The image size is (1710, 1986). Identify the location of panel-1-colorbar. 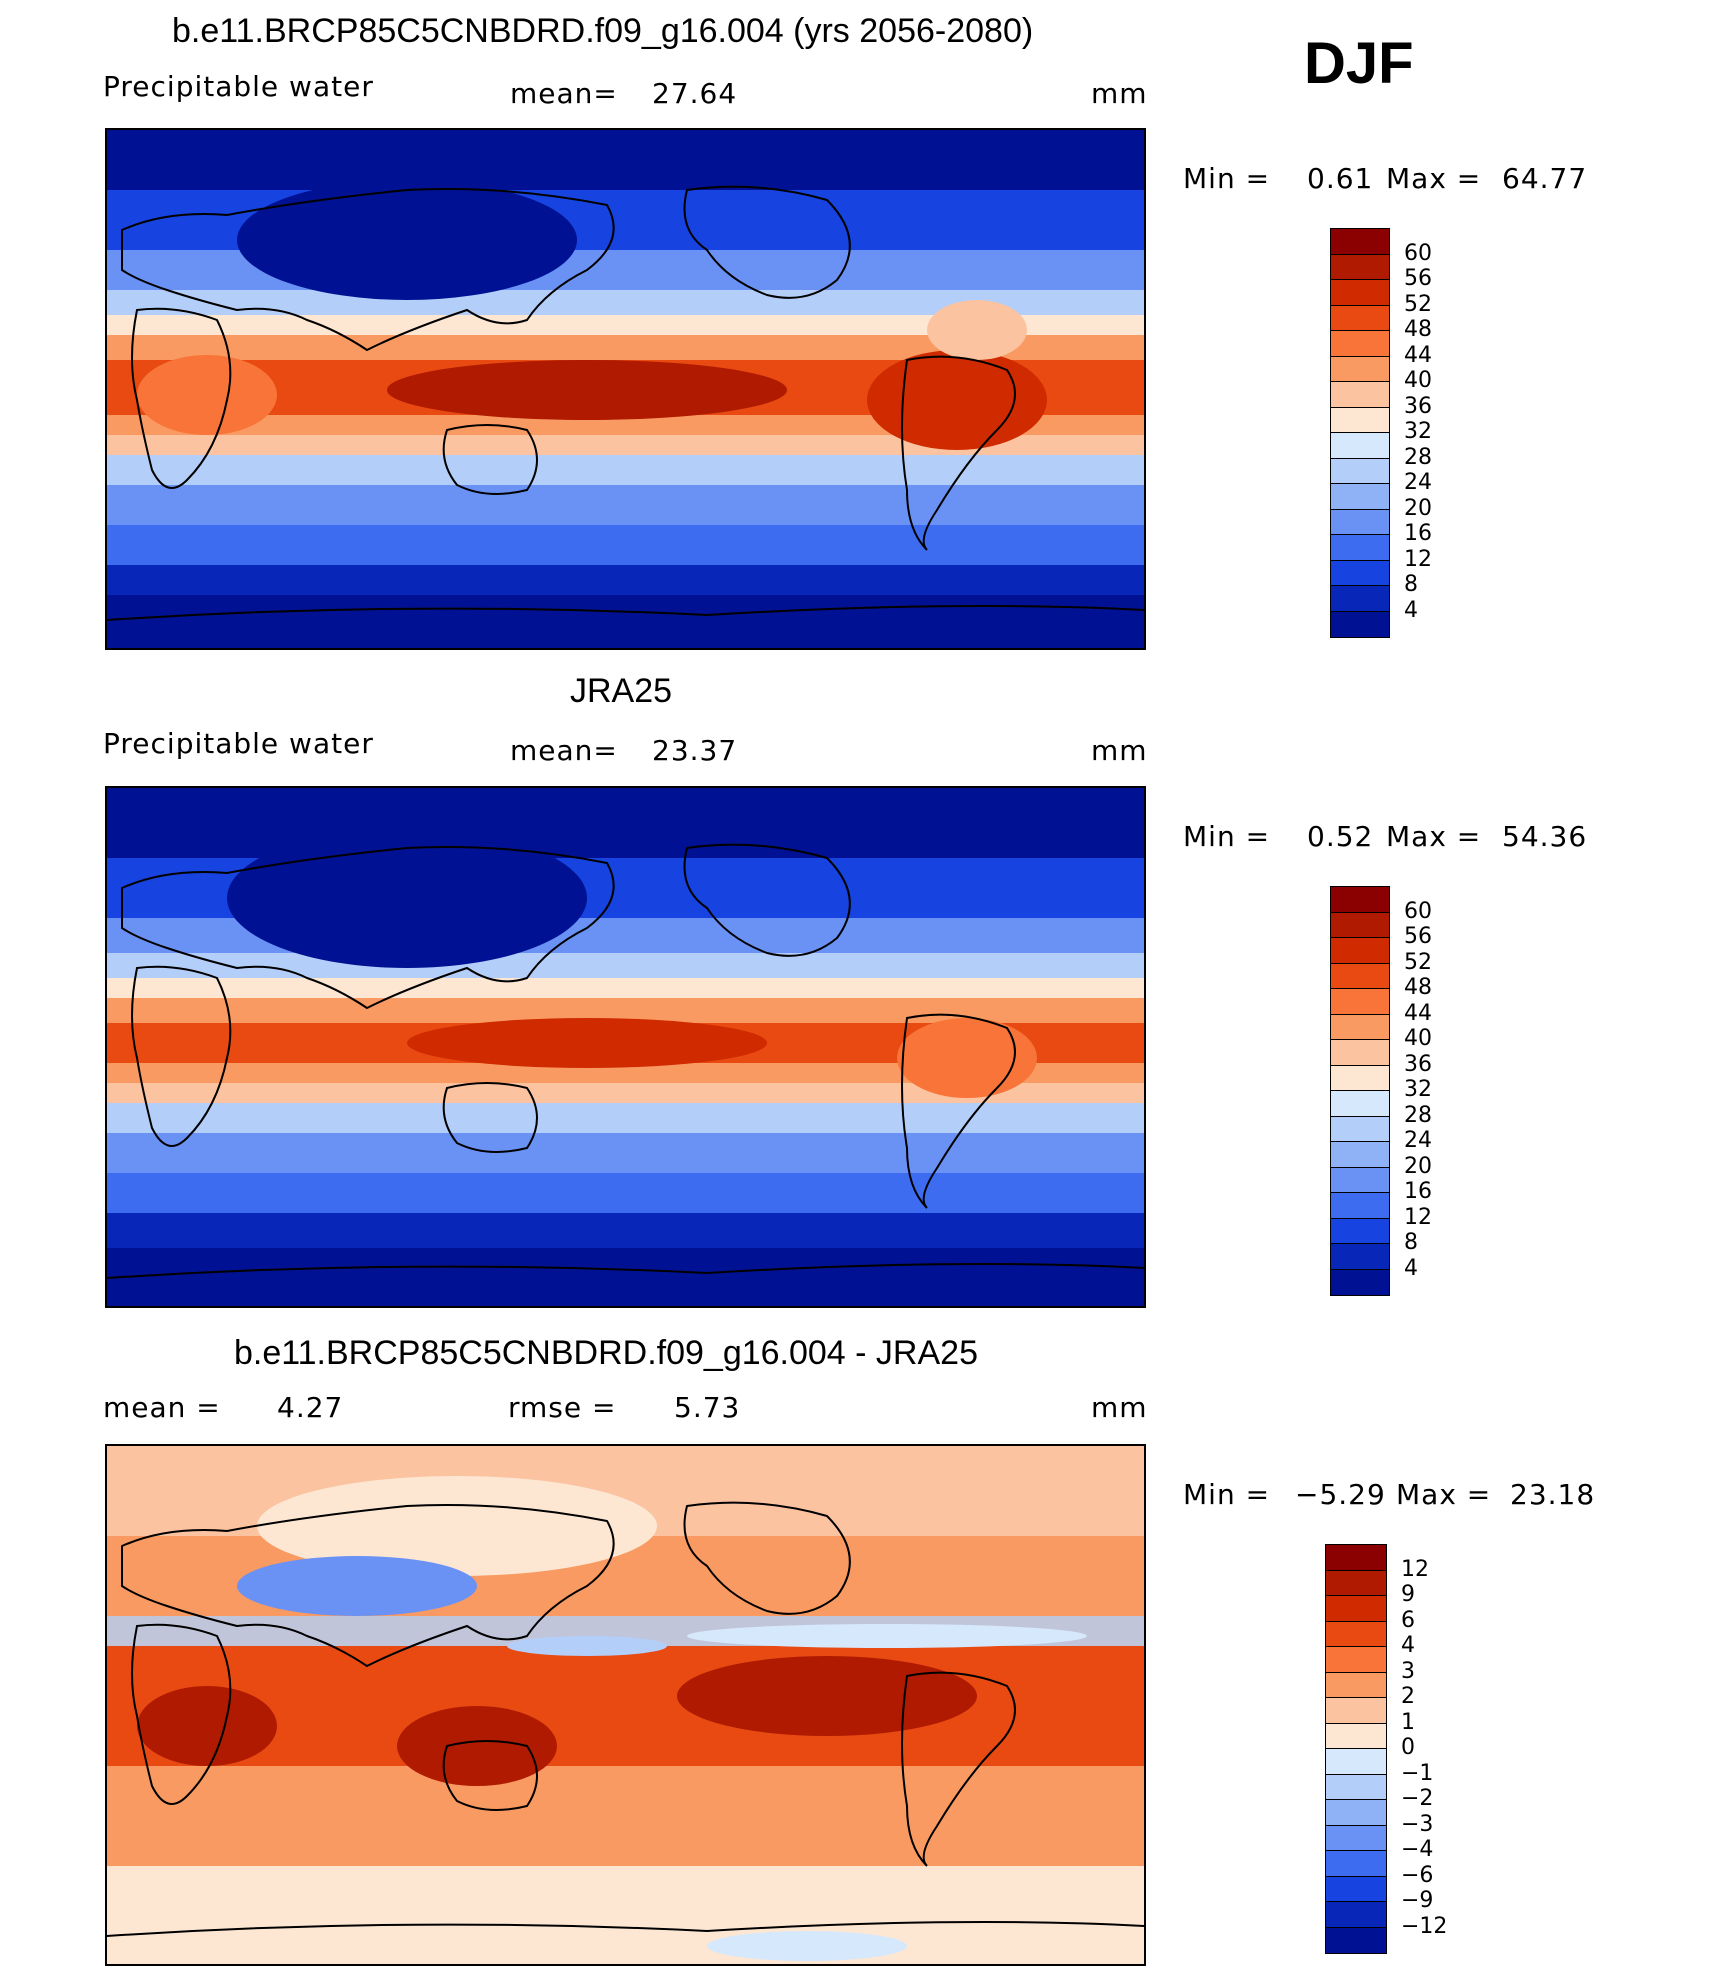
(1360, 433).